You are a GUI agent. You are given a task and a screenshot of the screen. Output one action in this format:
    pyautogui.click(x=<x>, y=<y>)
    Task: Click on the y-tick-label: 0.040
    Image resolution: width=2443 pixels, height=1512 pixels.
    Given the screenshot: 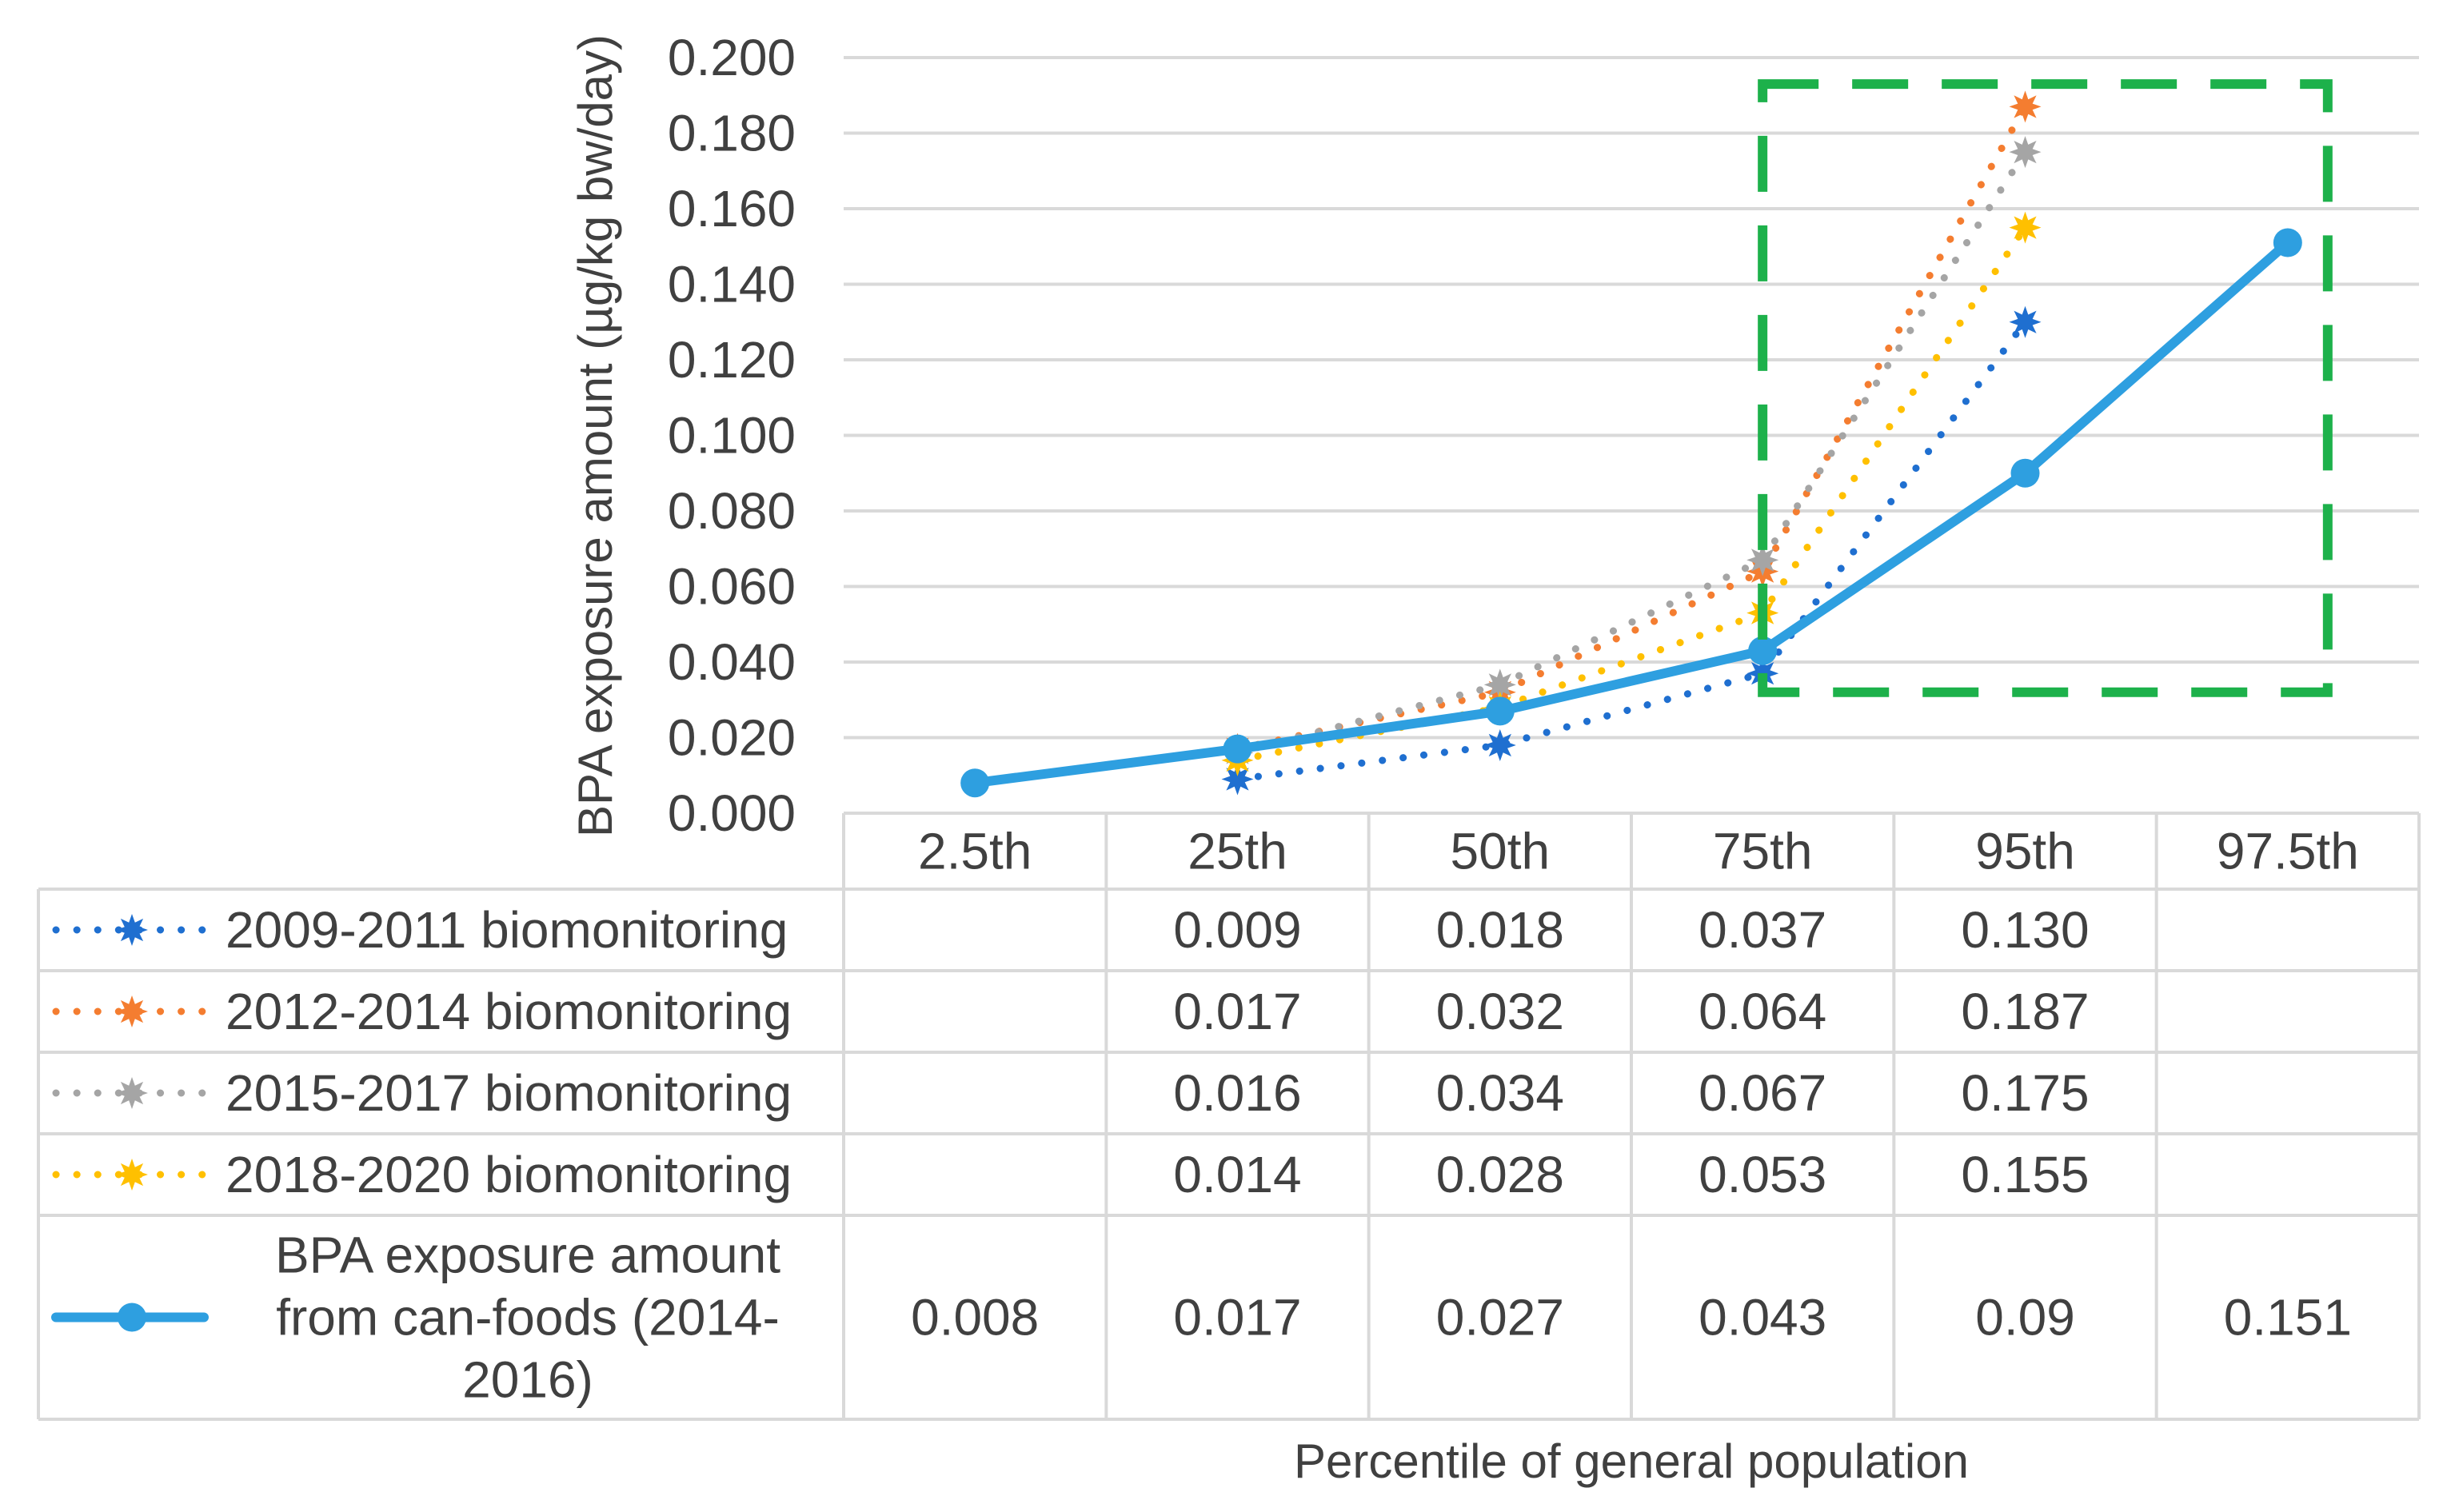 What is the action you would take?
    pyautogui.click(x=732, y=662)
    